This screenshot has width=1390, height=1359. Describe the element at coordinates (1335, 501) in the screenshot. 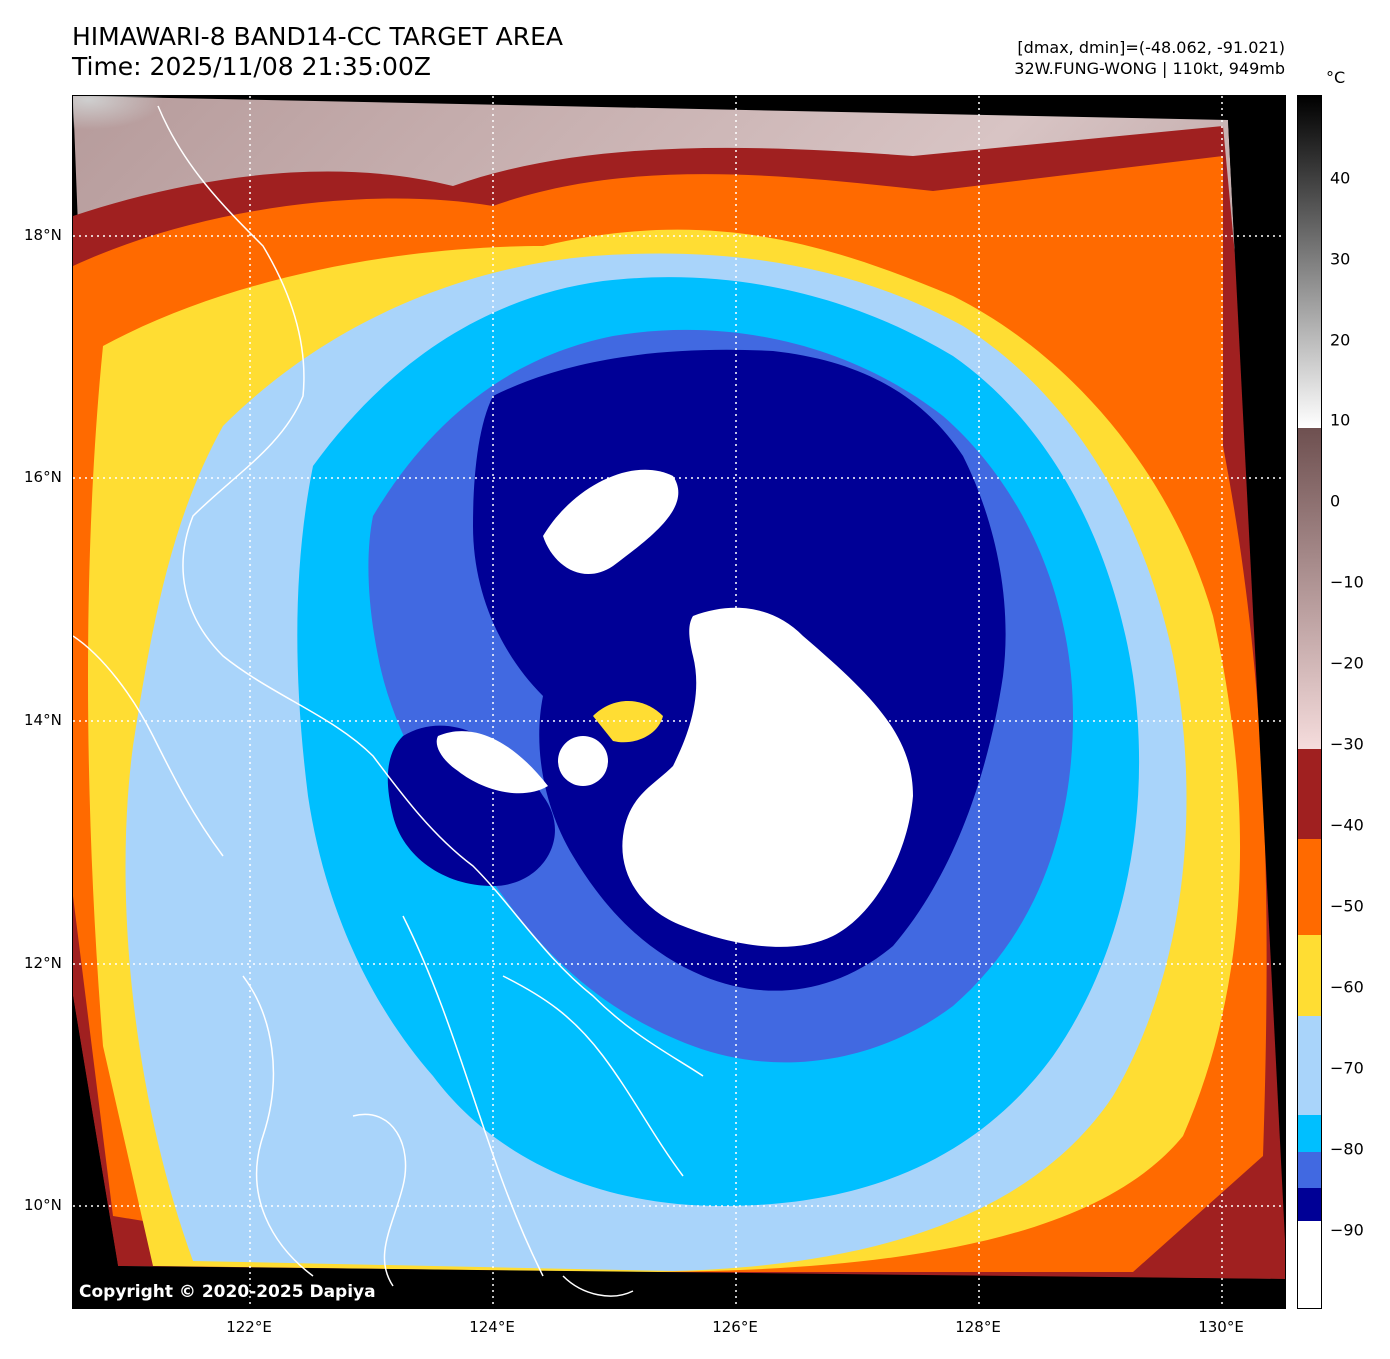

I see `colorbar-label-0: 0` at that location.